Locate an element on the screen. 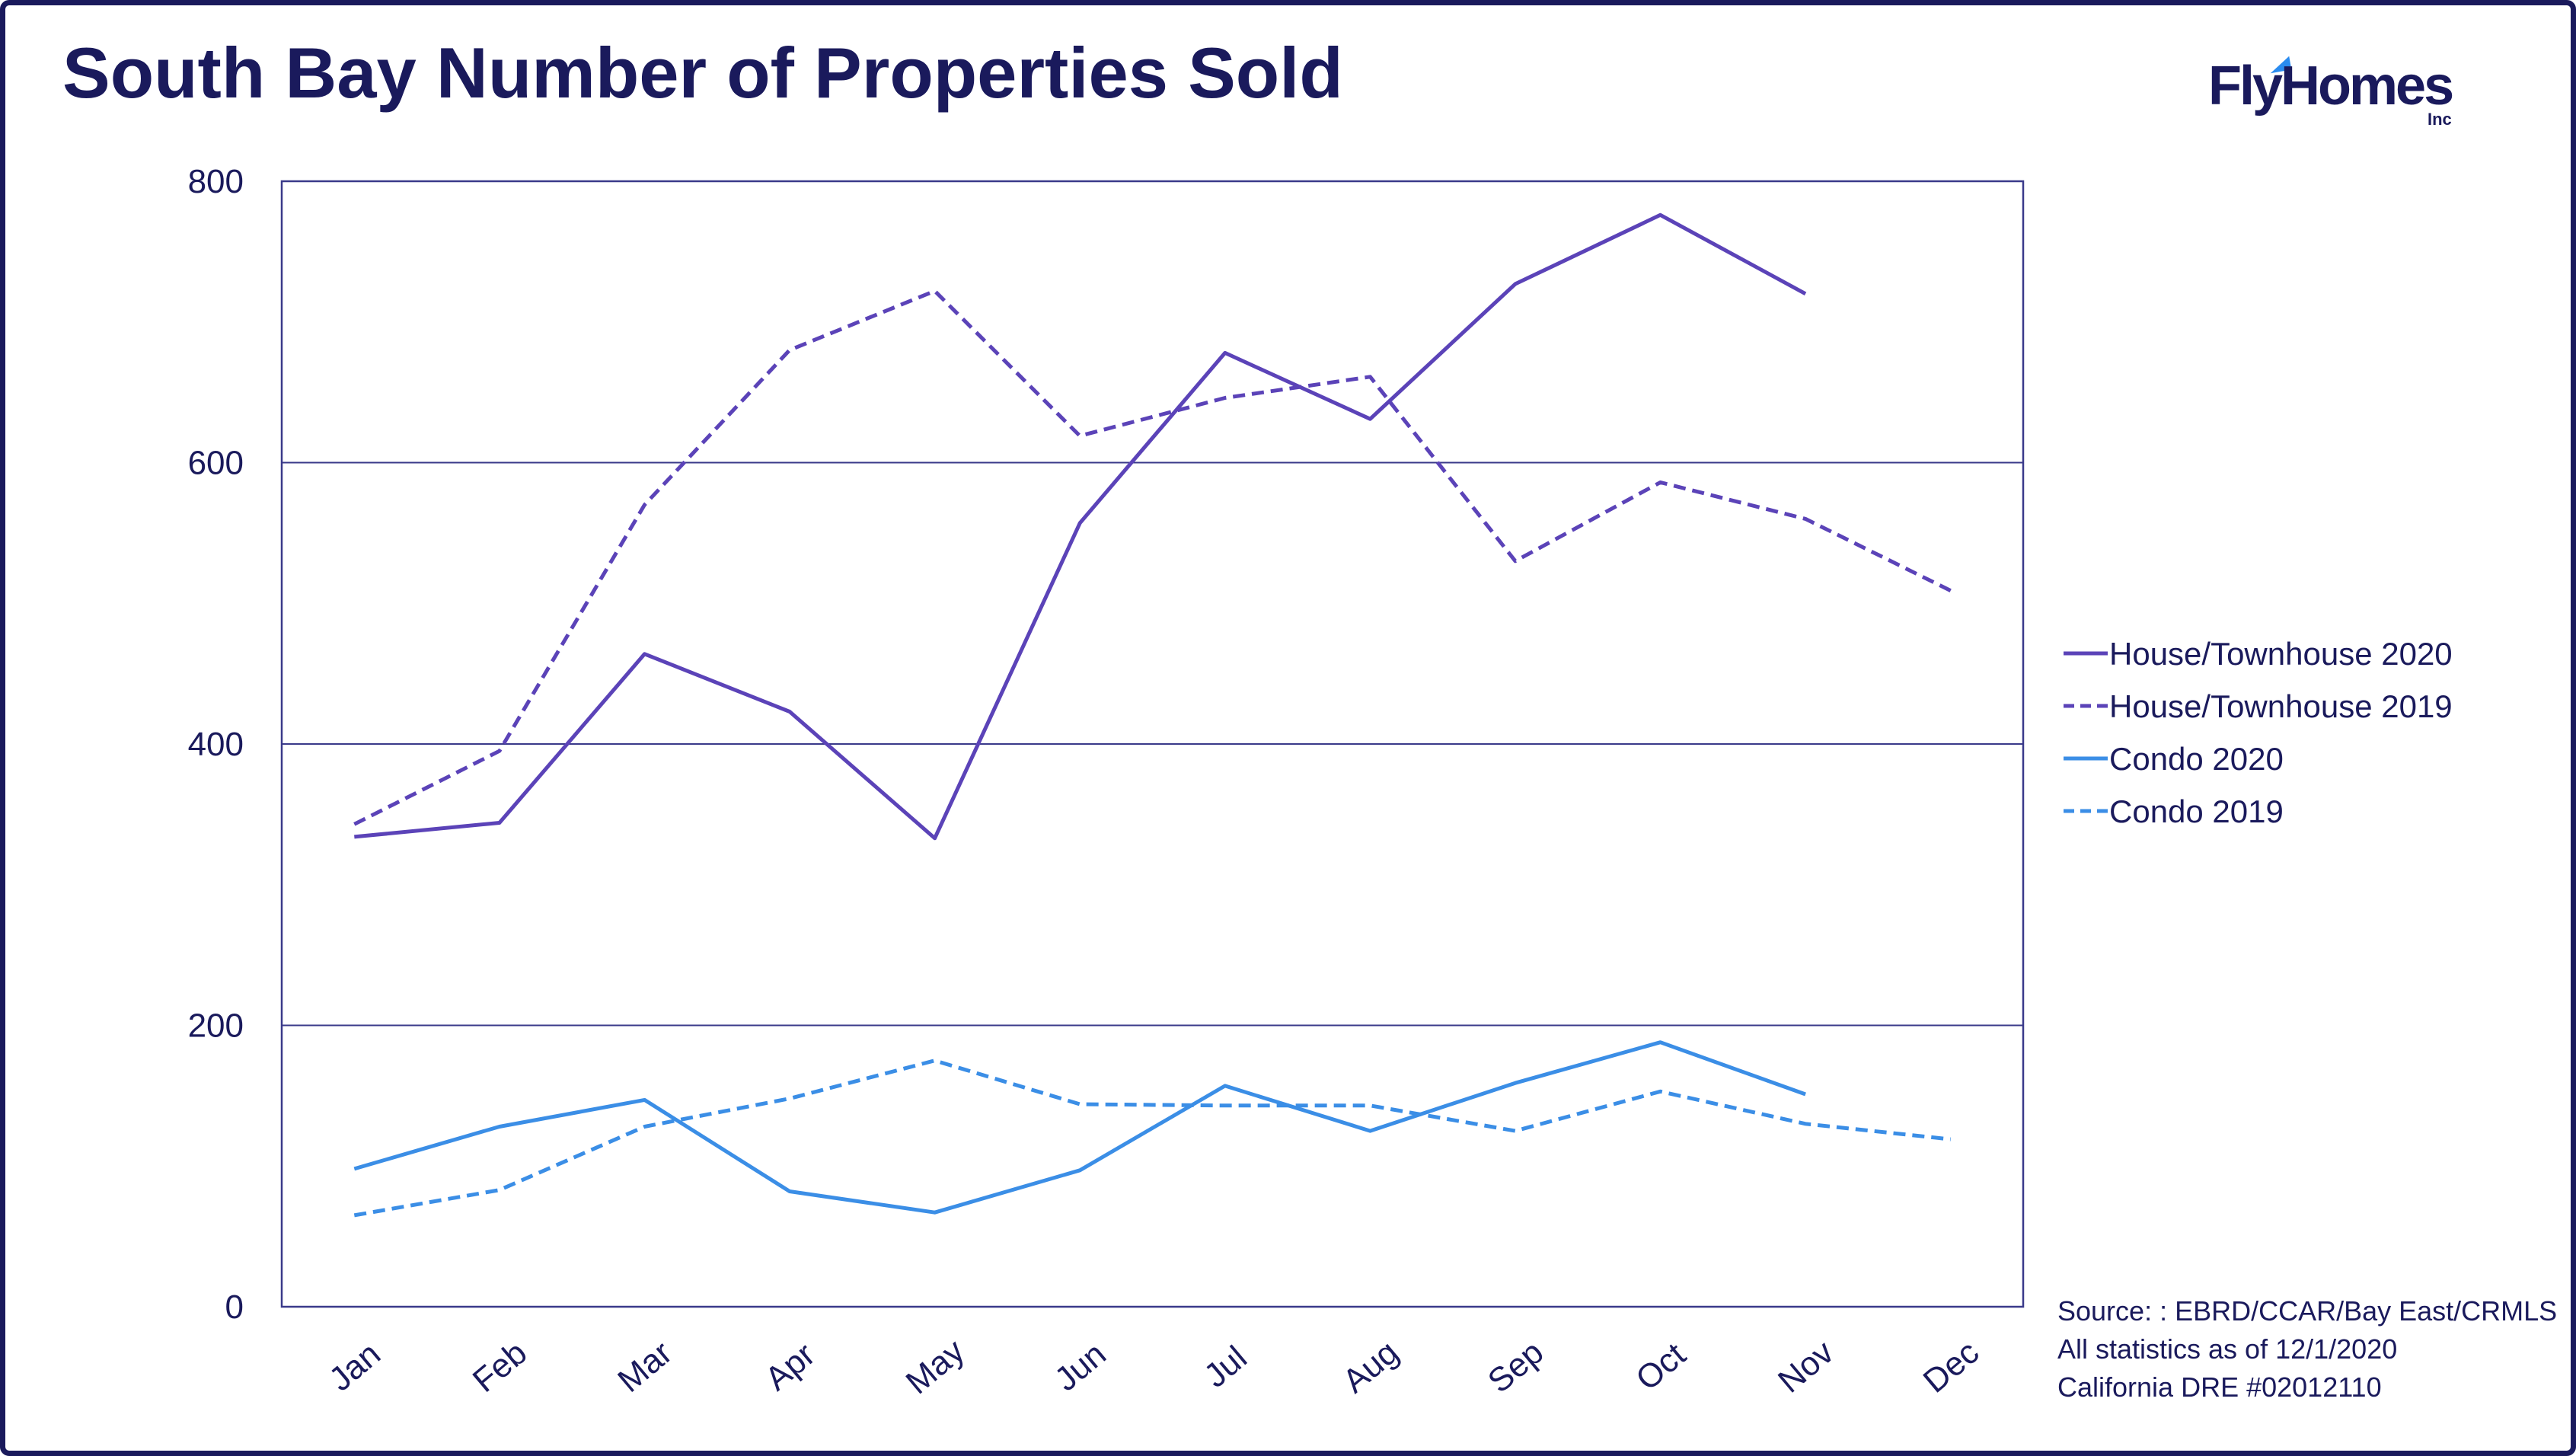  y-tick-label: 600 is located at coordinates (216, 463).